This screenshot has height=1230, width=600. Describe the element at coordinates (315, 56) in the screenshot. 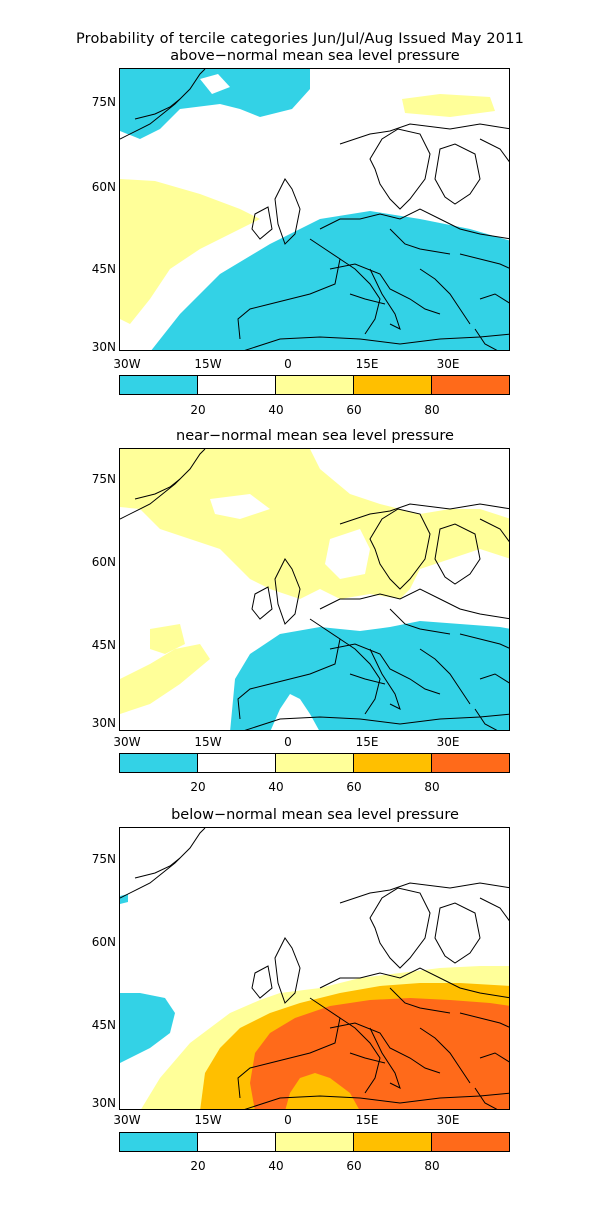

I see `panel-title-above-normal: above−normal mean sea level pressure` at that location.